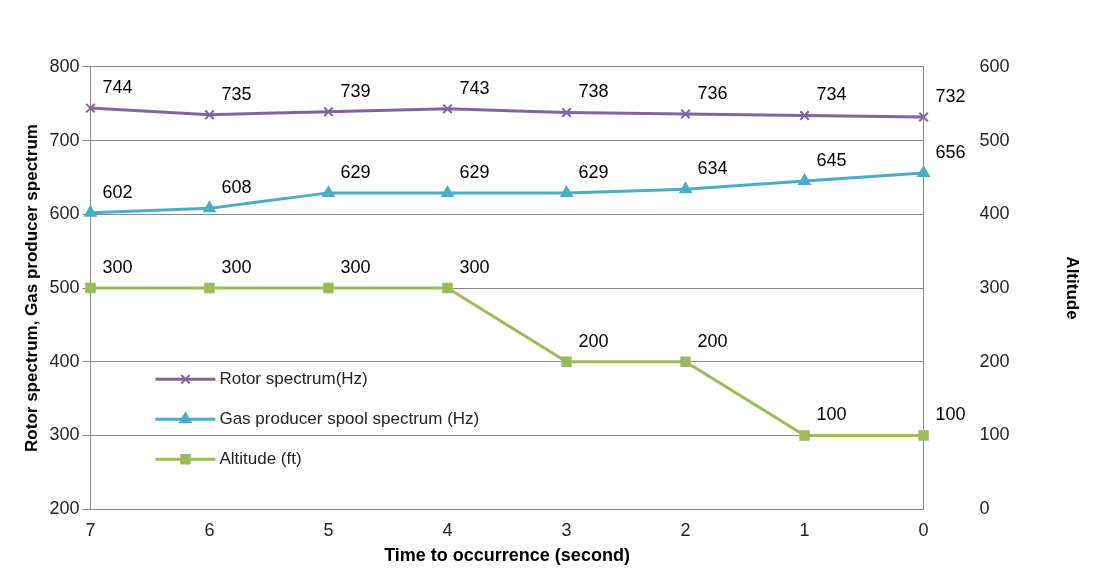  What do you see at coordinates (260, 458) in the screenshot?
I see `legend-label: Altitude (ft)` at bounding box center [260, 458].